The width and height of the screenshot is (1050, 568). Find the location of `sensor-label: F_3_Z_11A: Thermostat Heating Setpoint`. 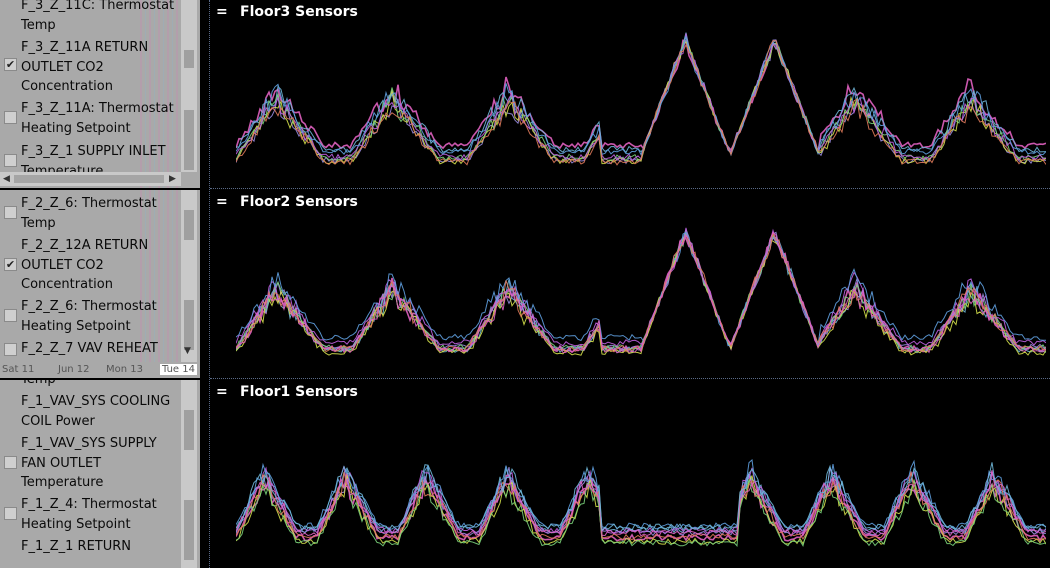

sensor-label: F_3_Z_11A: Thermostat Heating Setpoint is located at coordinates (97, 118).